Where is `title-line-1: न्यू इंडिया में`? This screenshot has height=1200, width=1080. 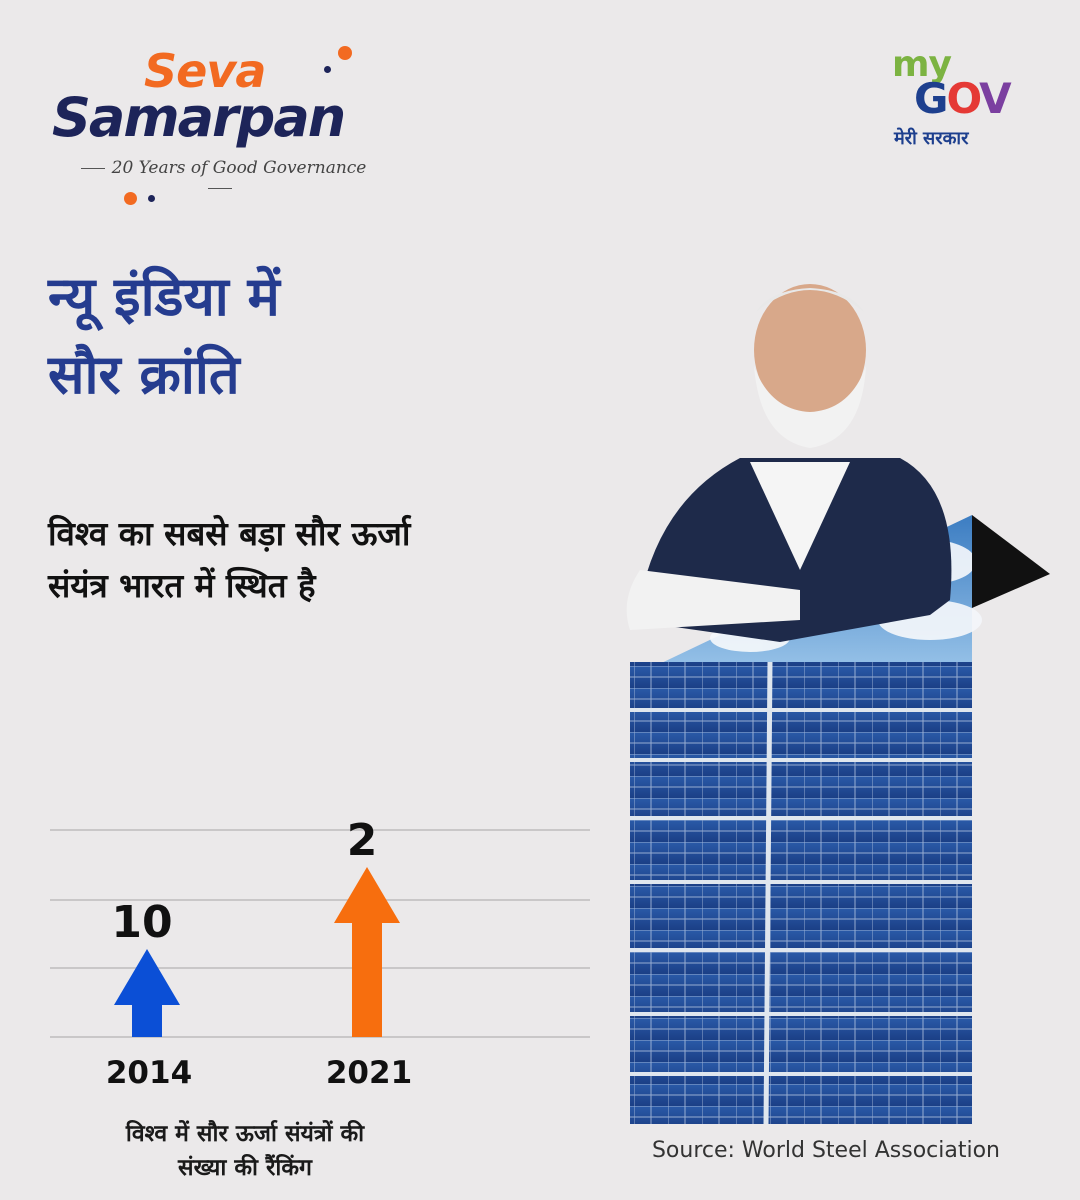
title-line-1: न्यू इंडिया में is located at coordinates (164, 296).